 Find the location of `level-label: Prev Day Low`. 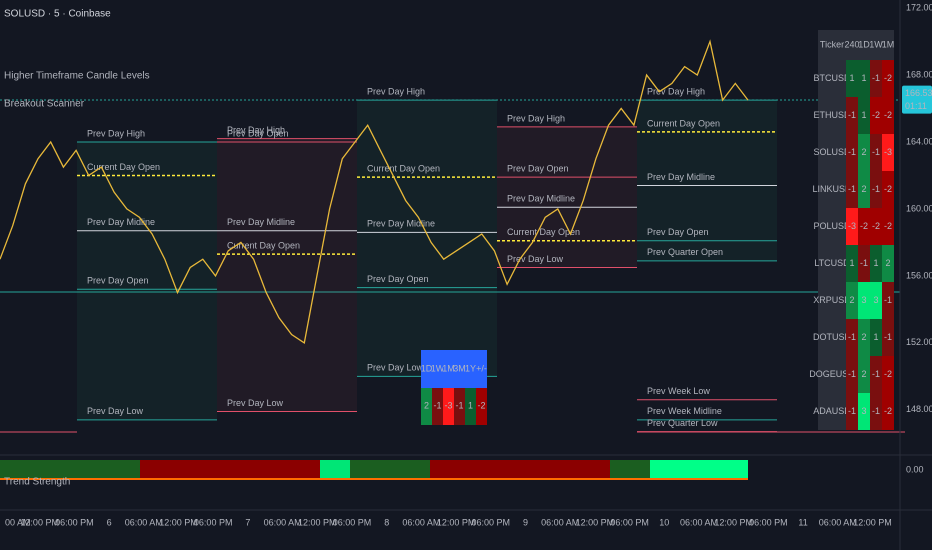

level-label: Prev Day Low is located at coordinates (115, 411).